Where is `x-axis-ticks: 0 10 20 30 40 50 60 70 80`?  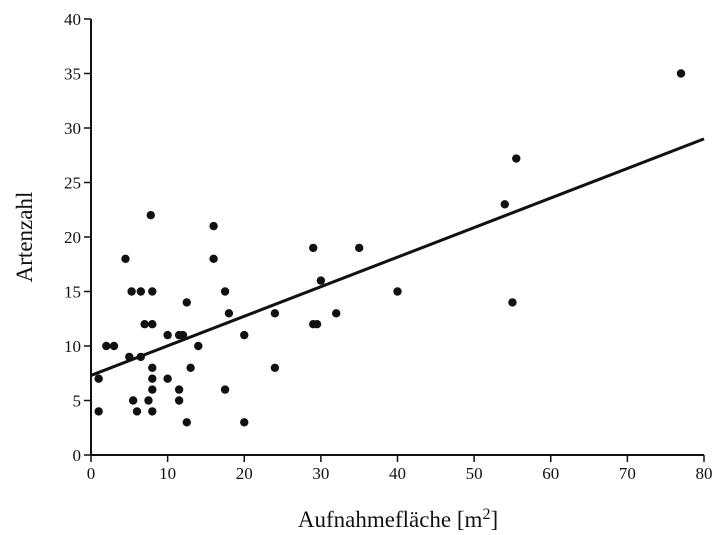 x-axis-ticks: 0 10 20 30 40 50 60 70 80 is located at coordinates (400, 469).